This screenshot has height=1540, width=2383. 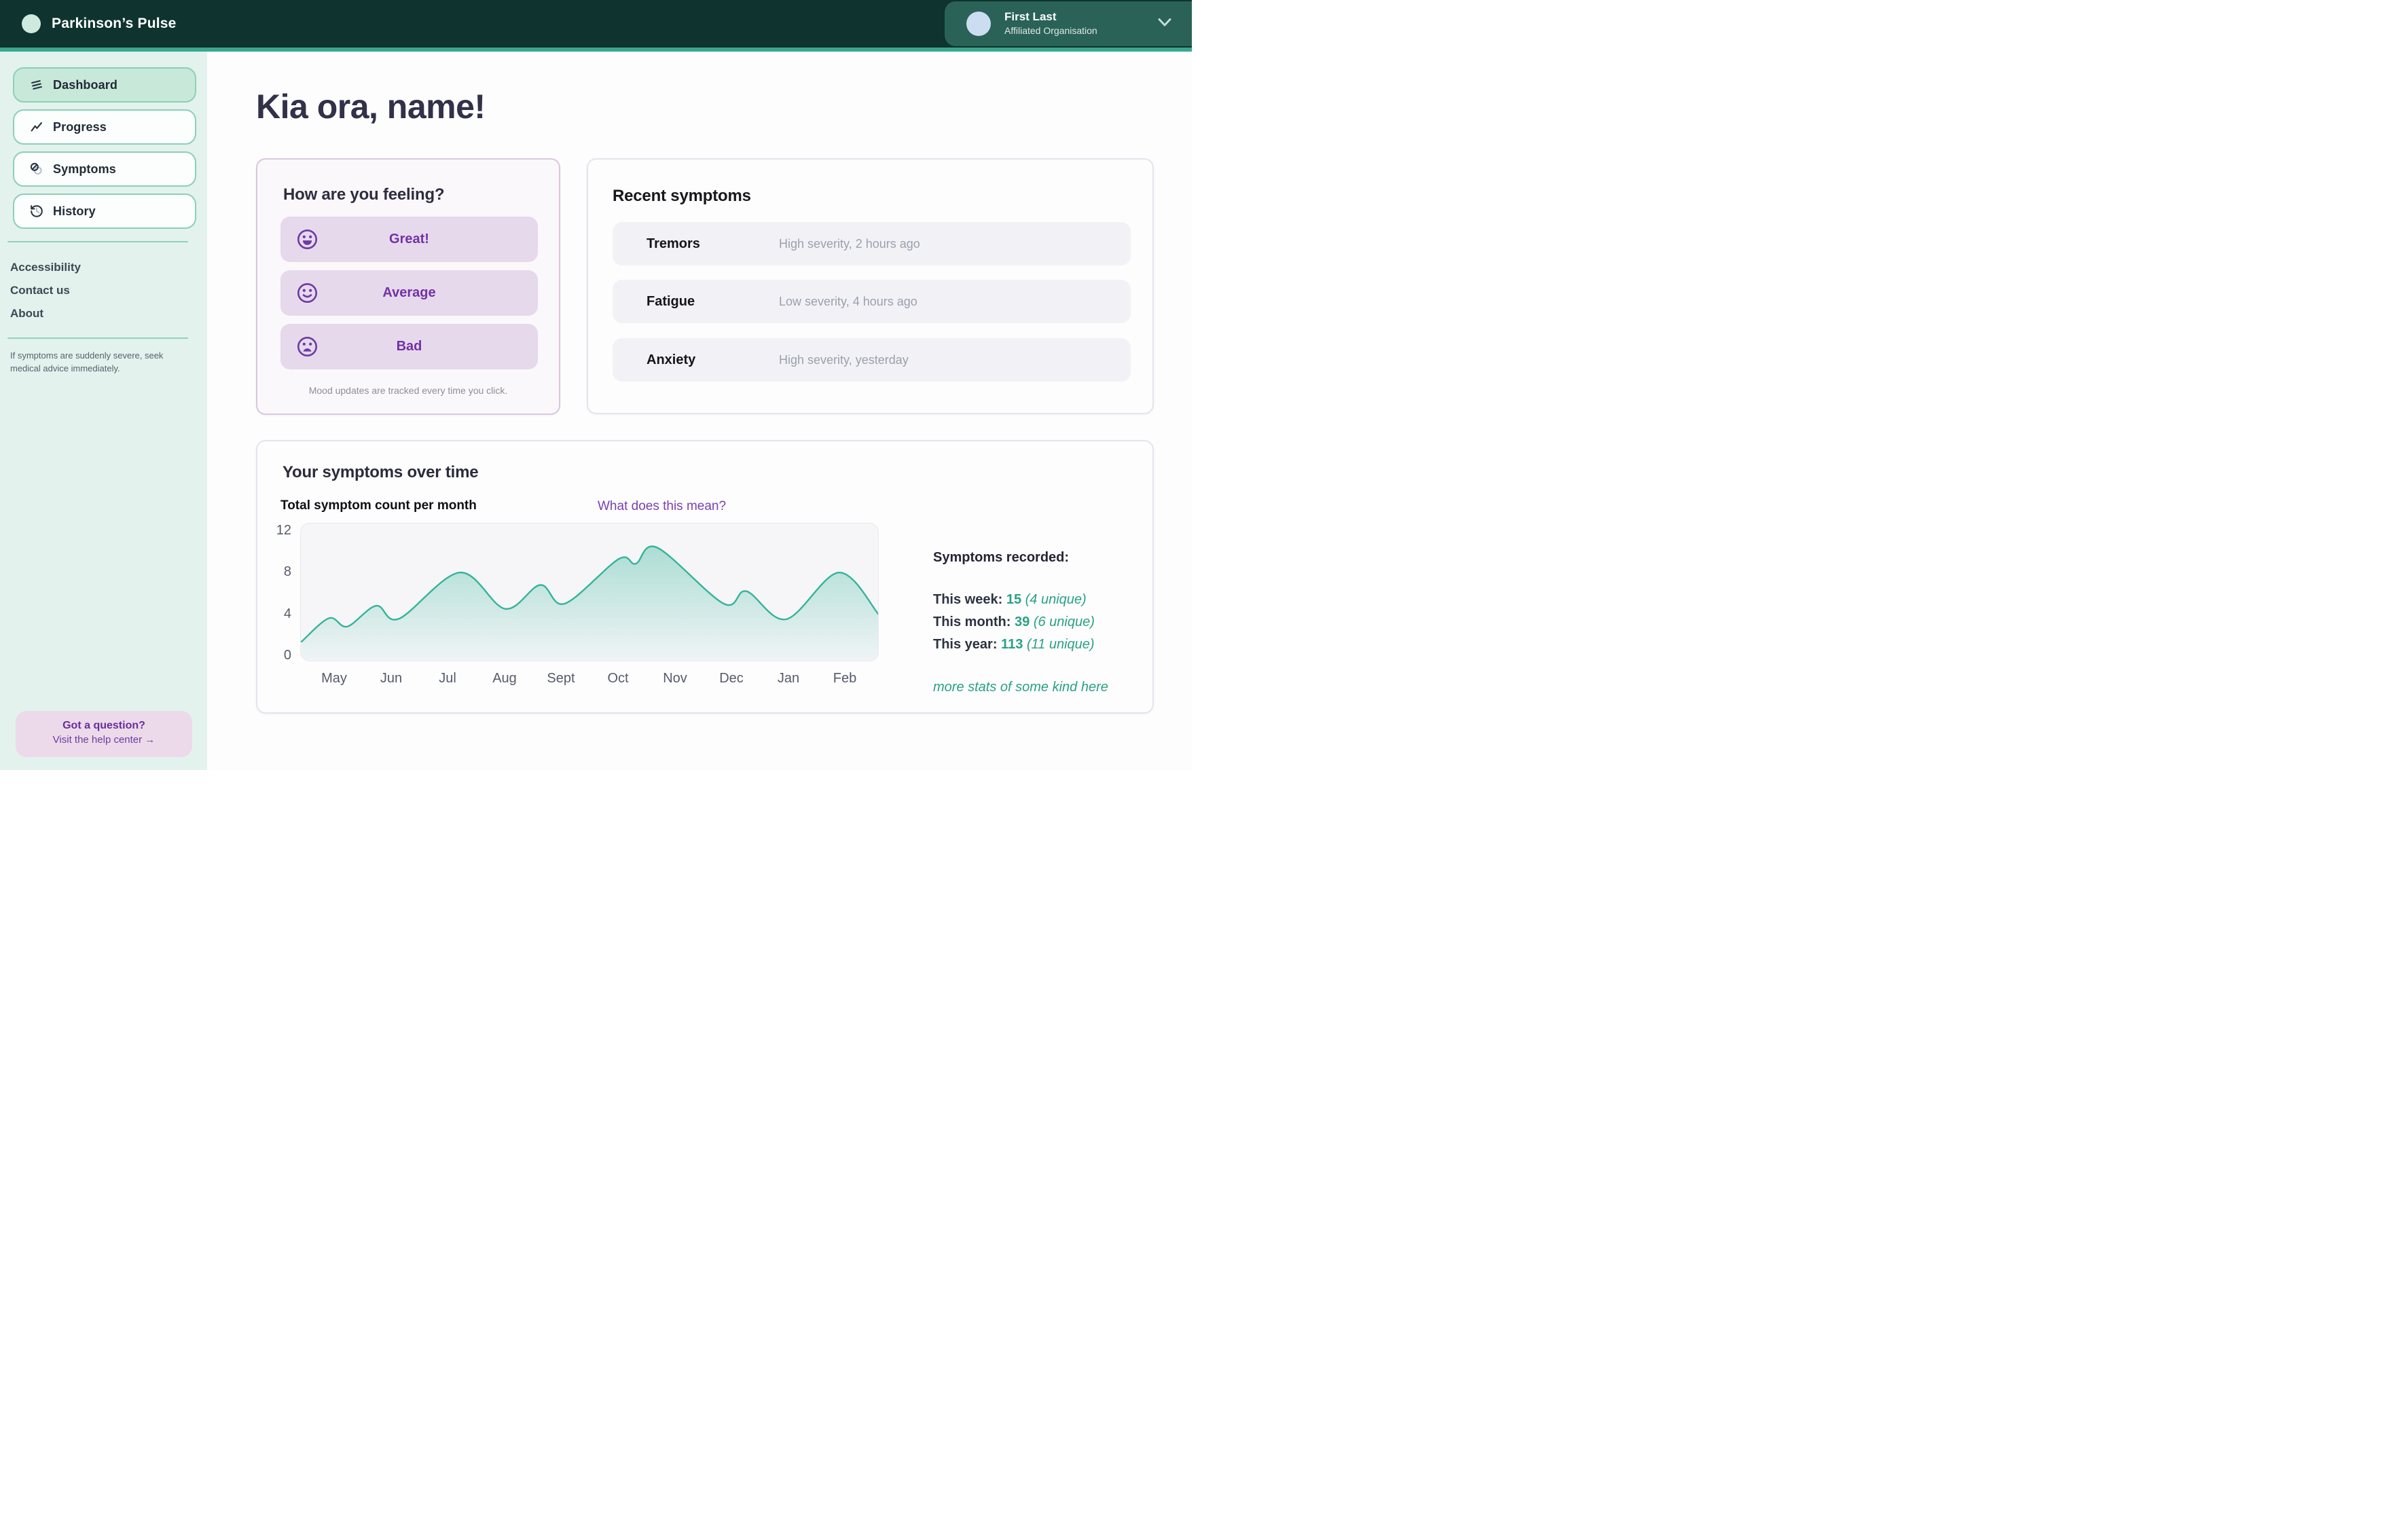 I want to click on mood-card: How are you feeling? Great! Average, so click(x=408, y=286).